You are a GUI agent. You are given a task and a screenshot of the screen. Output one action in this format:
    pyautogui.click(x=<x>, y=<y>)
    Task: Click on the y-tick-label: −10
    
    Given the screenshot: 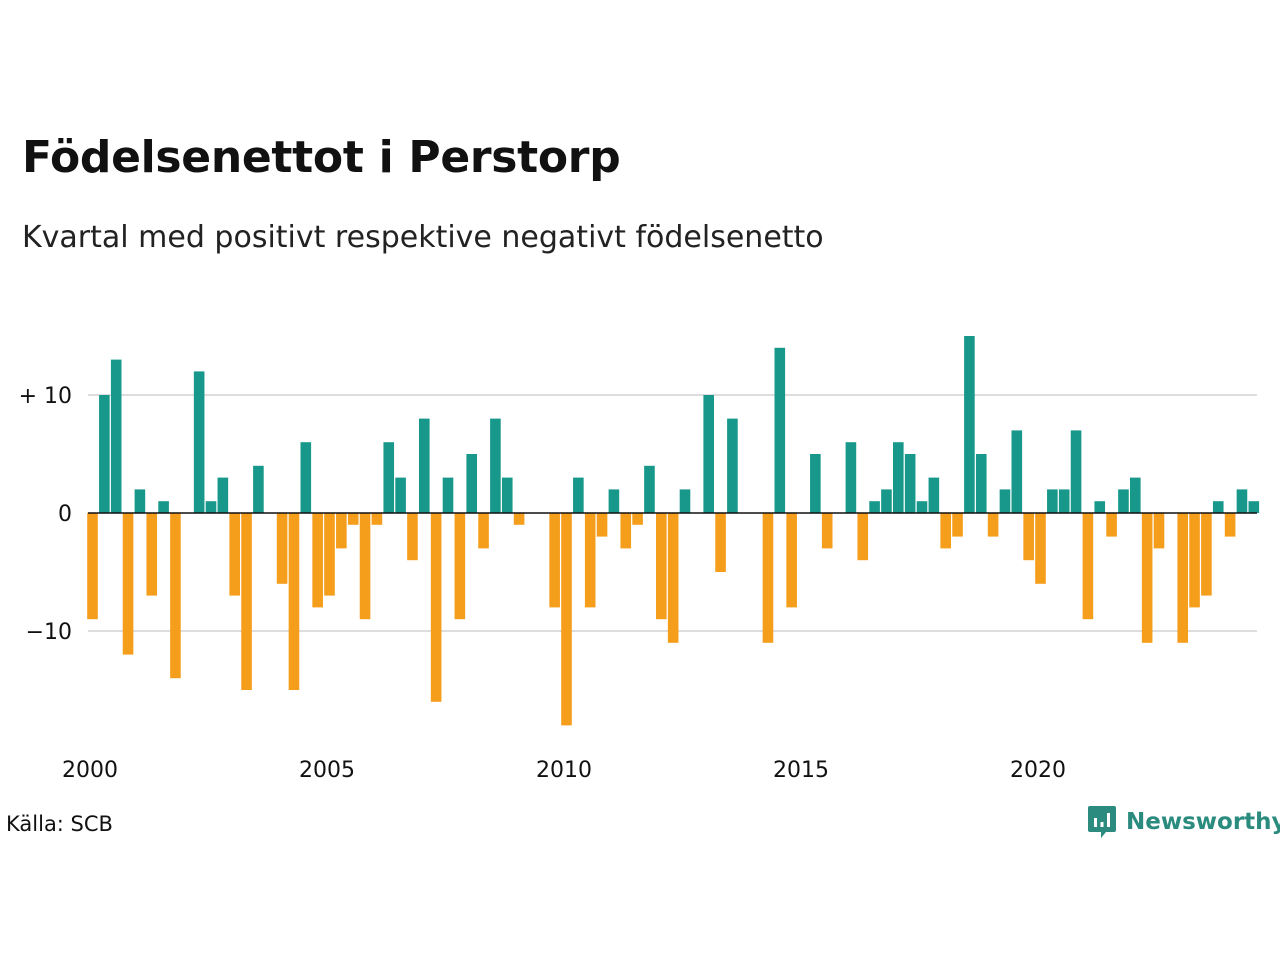 What is the action you would take?
    pyautogui.click(x=49, y=632)
    